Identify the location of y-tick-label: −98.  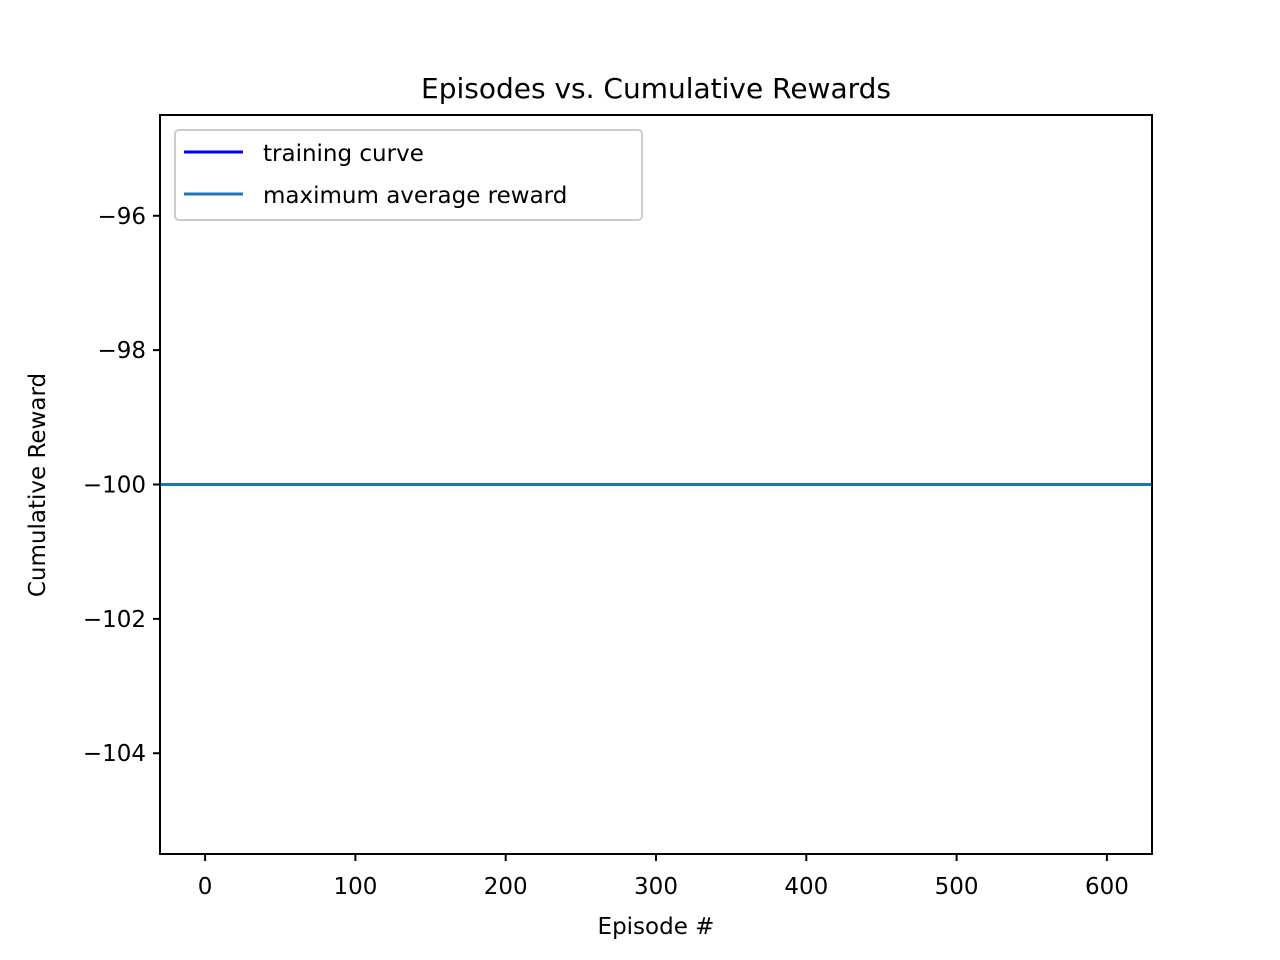
(121, 351).